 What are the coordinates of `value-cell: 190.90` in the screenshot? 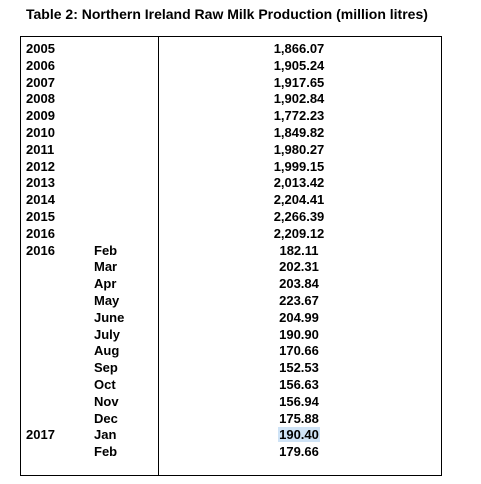 It's located at (299, 335).